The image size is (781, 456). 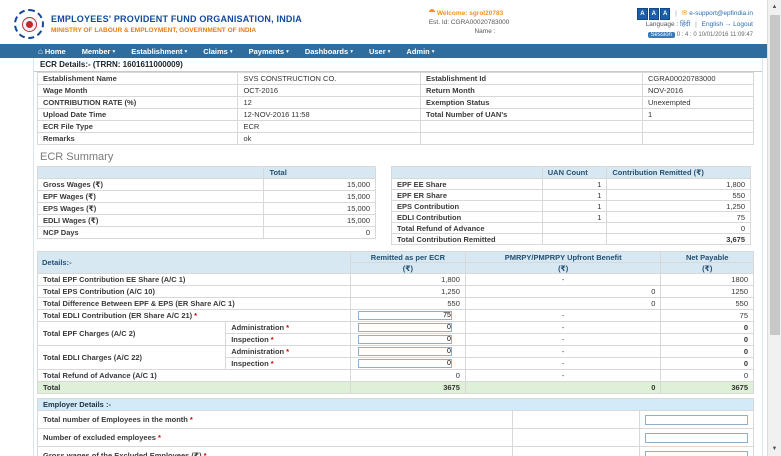 I want to click on table-row: Number of excluded employees *, so click(x=396, y=437).